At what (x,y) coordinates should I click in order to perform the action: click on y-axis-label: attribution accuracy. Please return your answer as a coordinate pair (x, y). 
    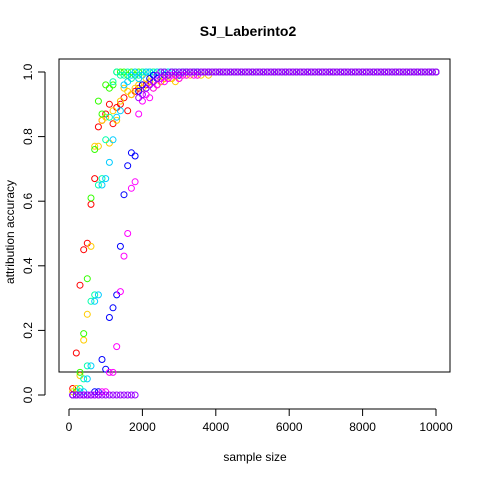
    Looking at the image, I should click on (10, 232).